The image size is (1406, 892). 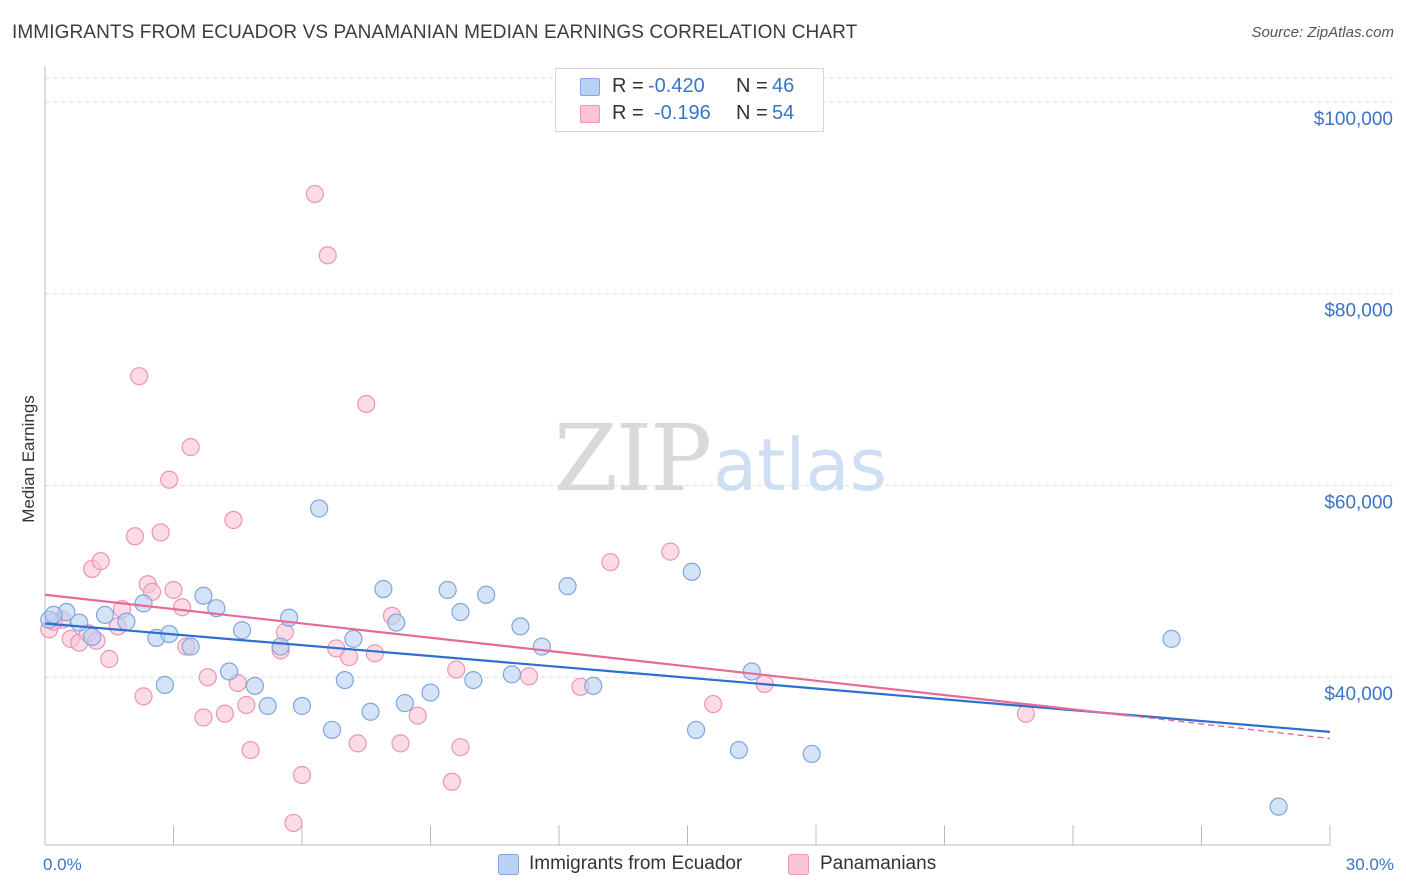 I want to click on x-tick-label: 30.0%, so click(x=1370, y=864).